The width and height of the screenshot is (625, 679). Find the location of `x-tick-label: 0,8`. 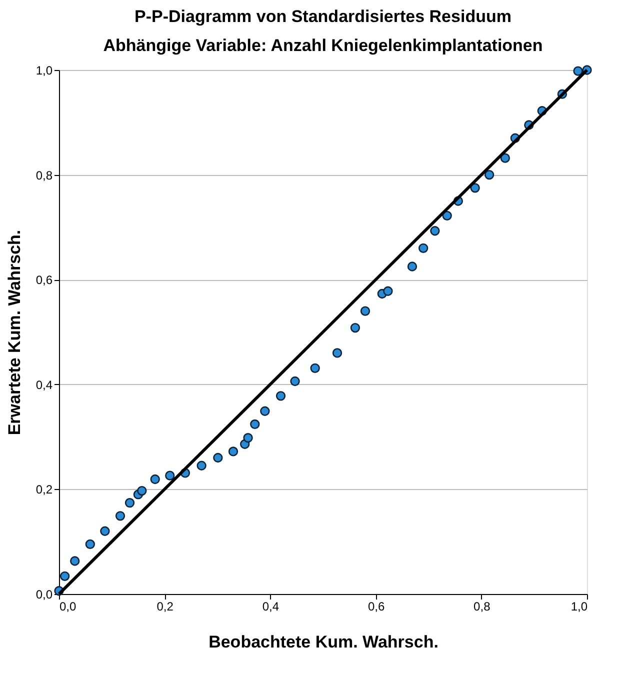

x-tick-label: 0,8 is located at coordinates (482, 607).